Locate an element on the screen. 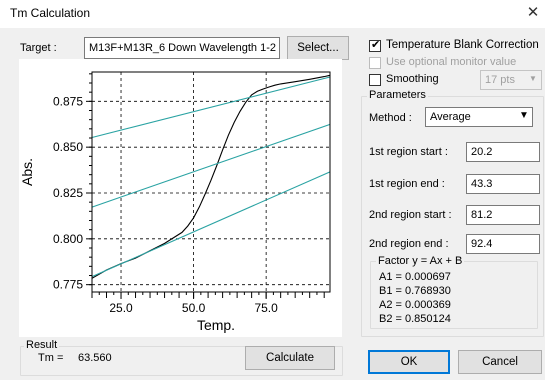 This screenshot has height=380, width=545. parameters-group-label: Parameters is located at coordinates (397, 95).